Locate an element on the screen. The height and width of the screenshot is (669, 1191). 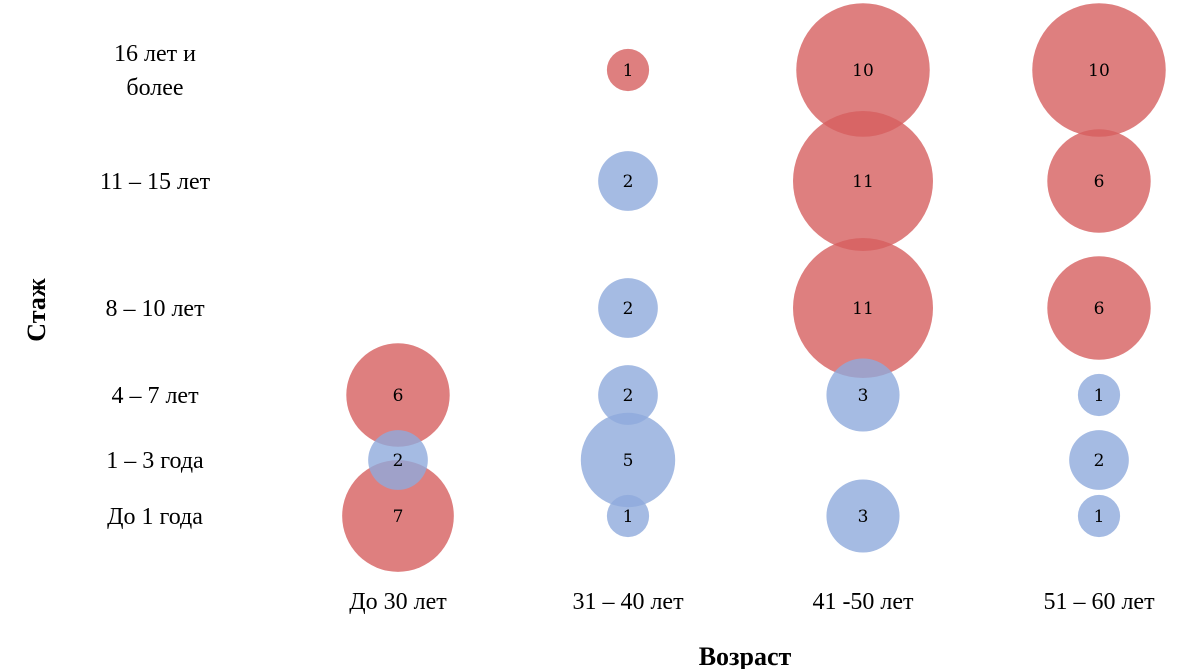
y-tick-label: 11 – 15 лет is located at coordinates (155, 182).